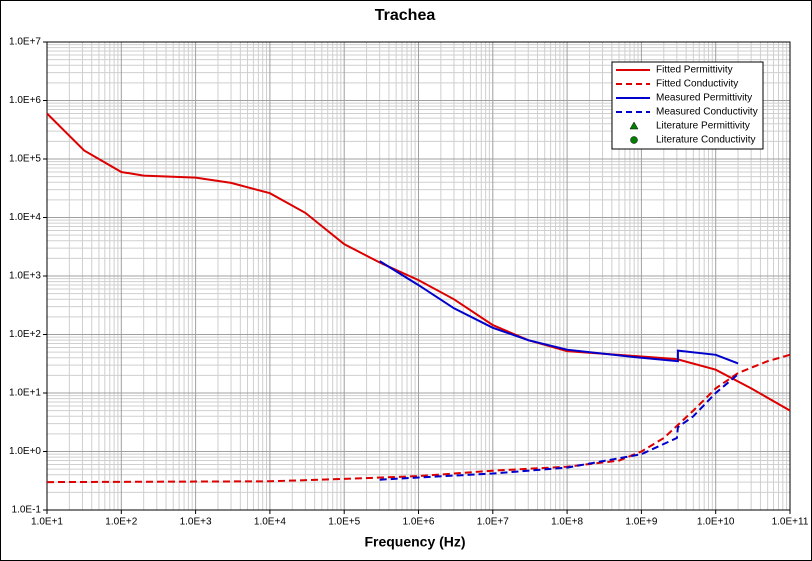 This screenshot has height=561, width=812. Describe the element at coordinates (706, 140) in the screenshot. I see `legend-label: Literature Conductivity` at that location.